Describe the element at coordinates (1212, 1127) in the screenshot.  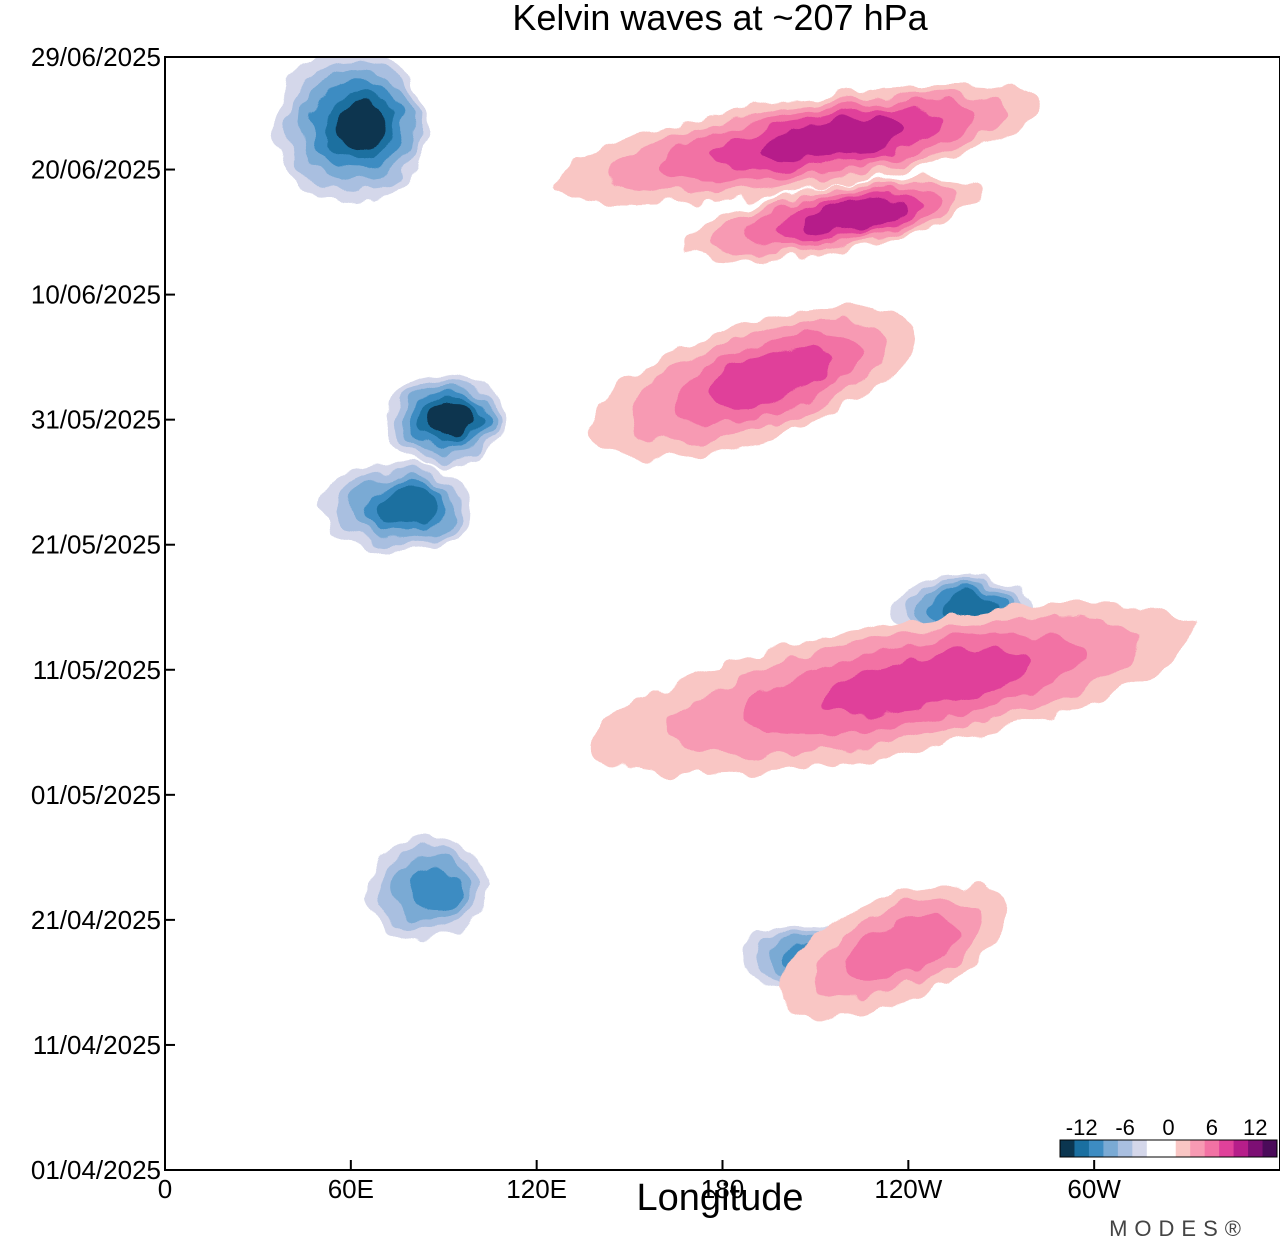
I see `colorbar-label: 6` at that location.